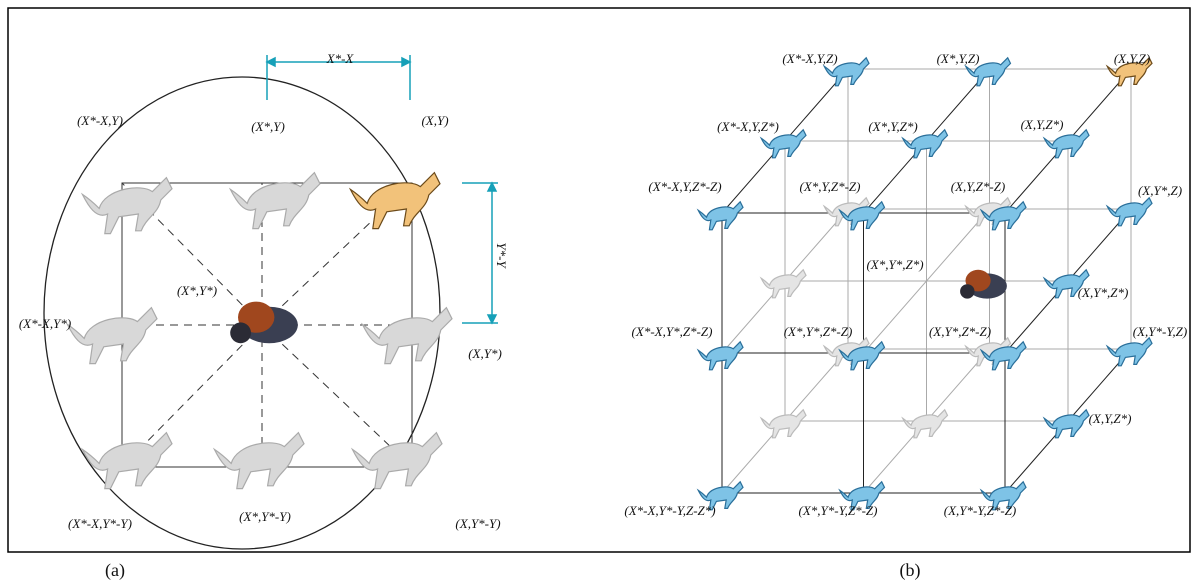  I want to click on position-label: (X,Y*,Z*), so click(1103, 292).